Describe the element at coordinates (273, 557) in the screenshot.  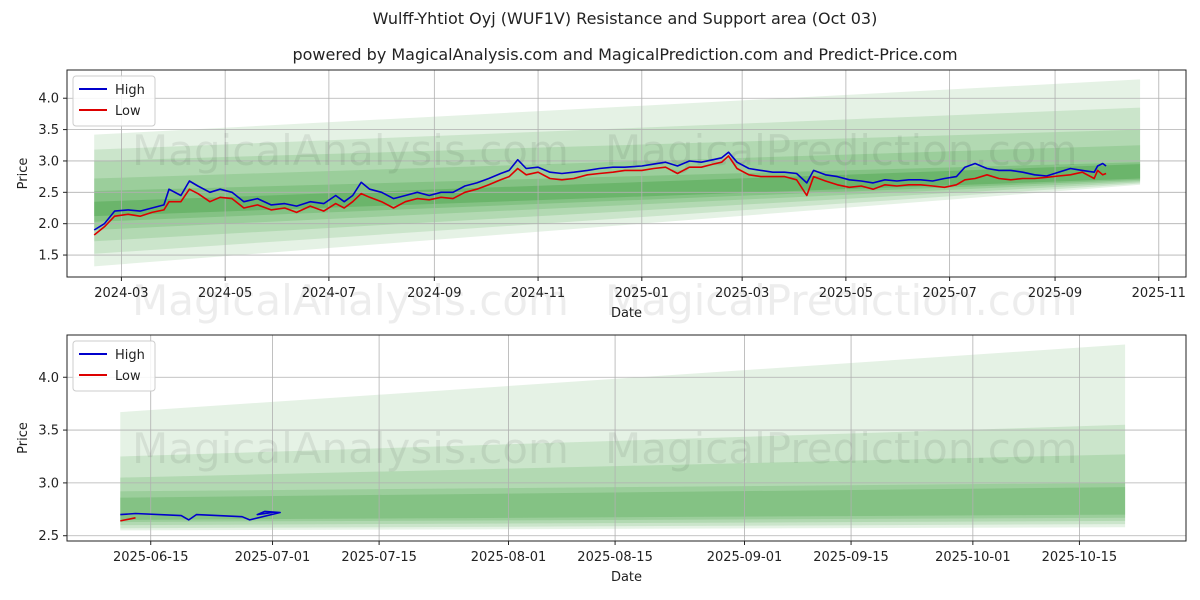
I see `x-tick-label: 2025-07-01` at that location.